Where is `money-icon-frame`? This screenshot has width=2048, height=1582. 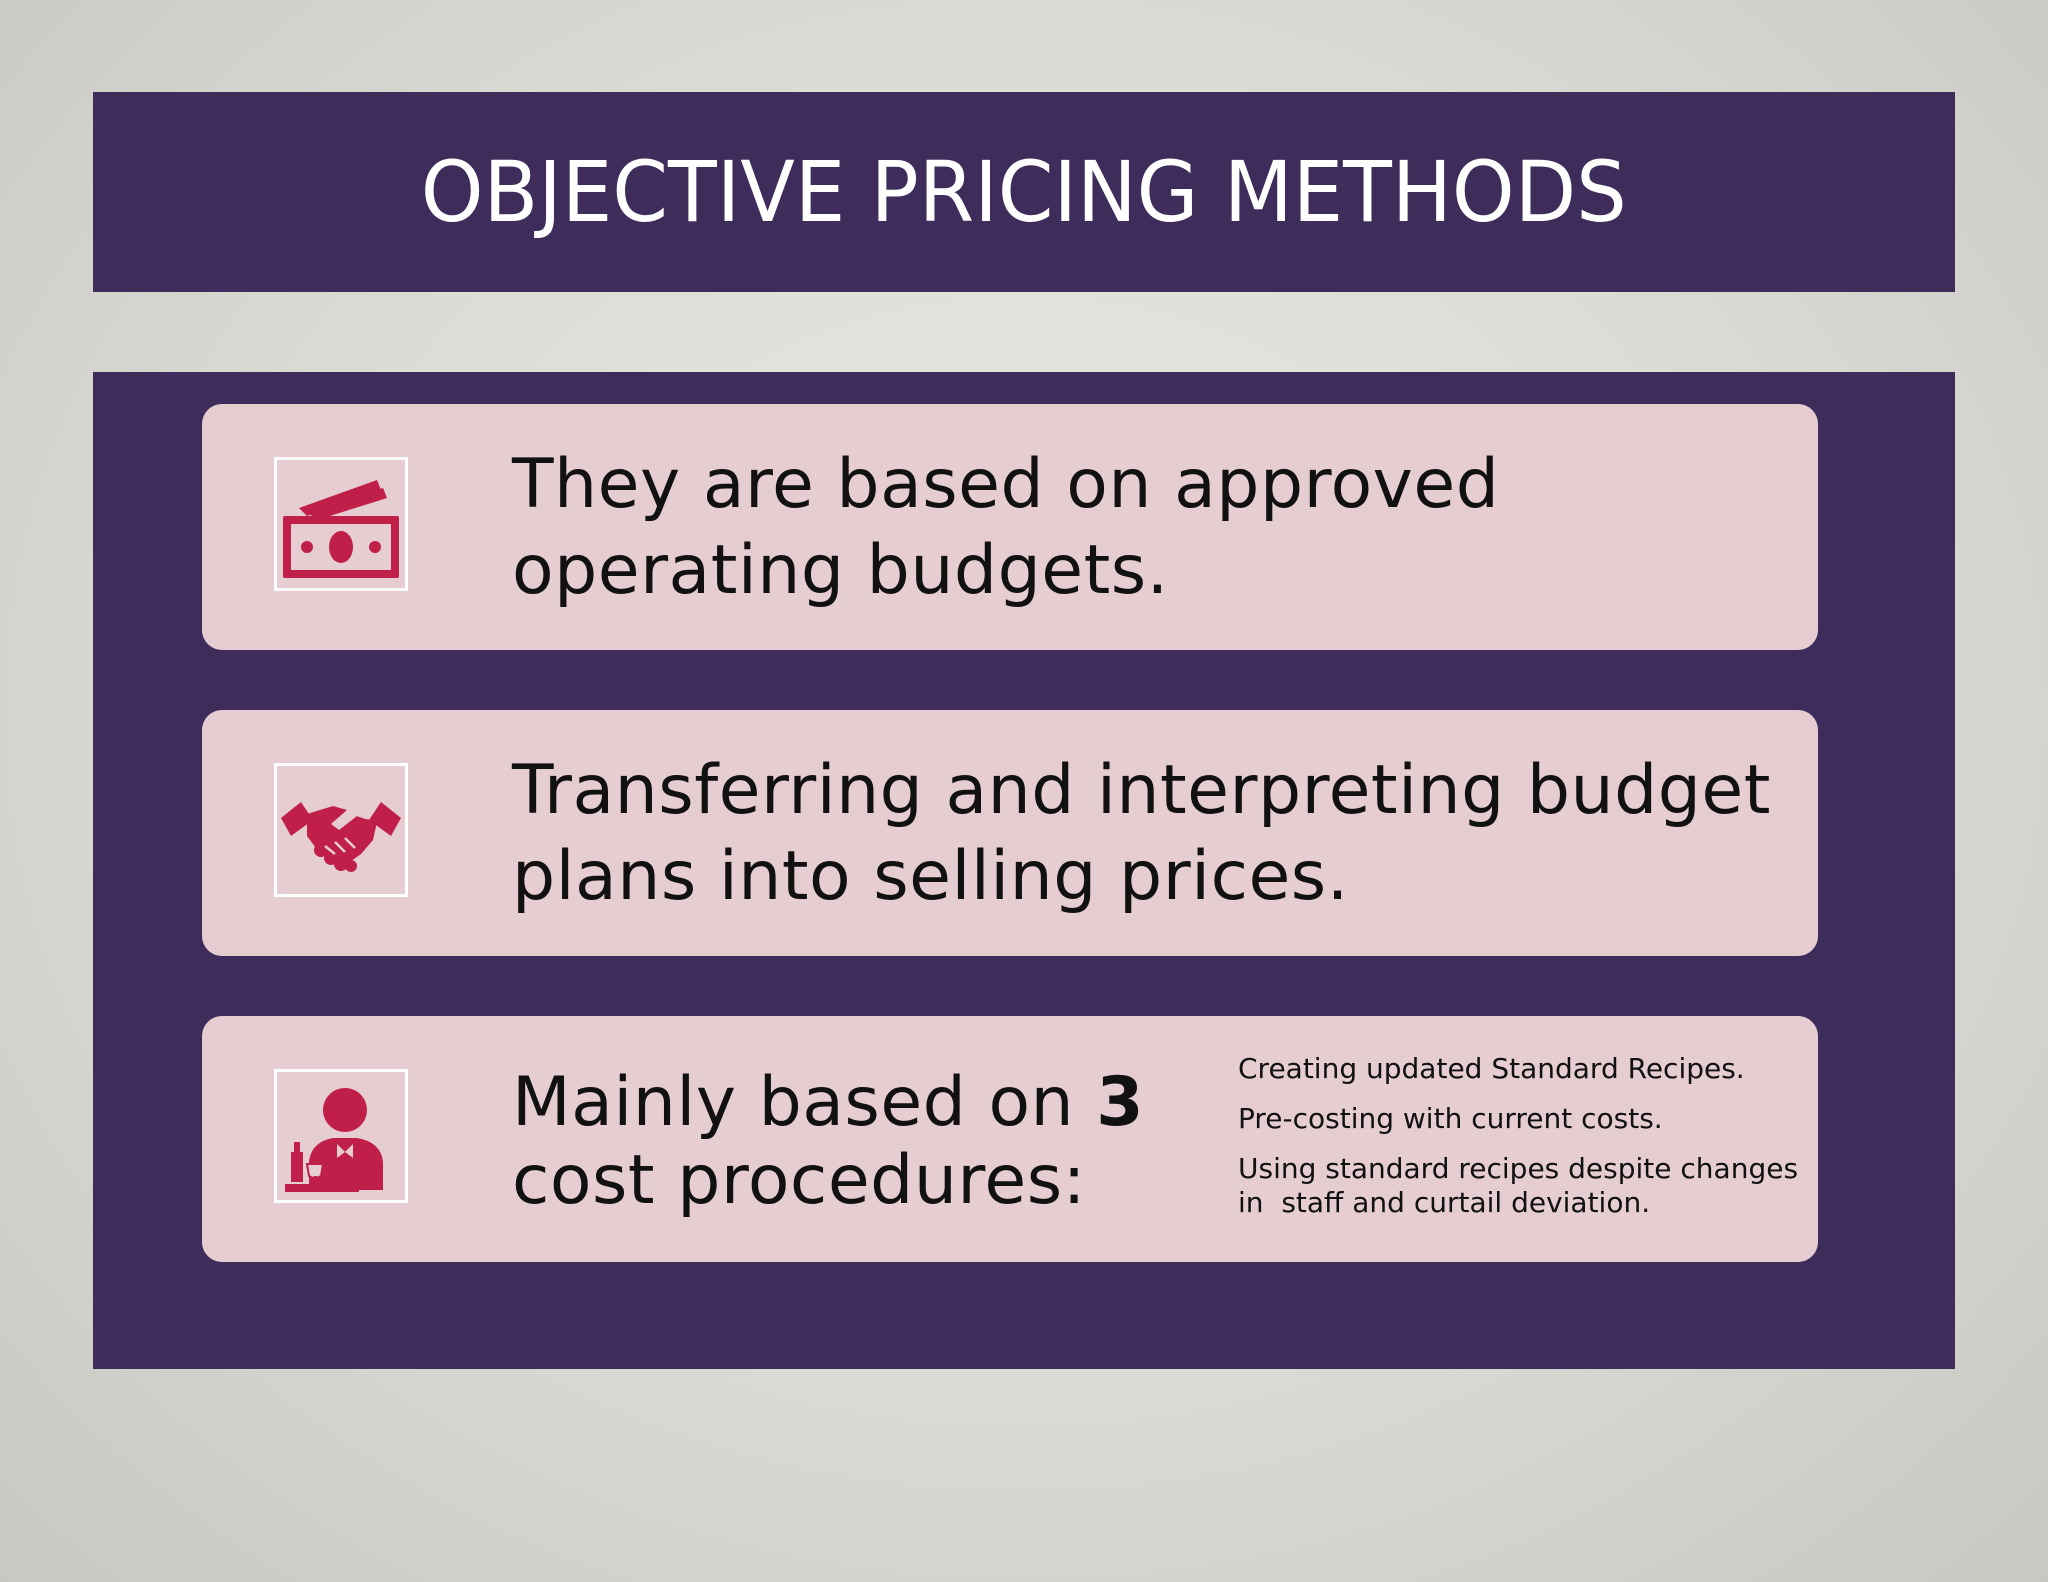 money-icon-frame is located at coordinates (341, 524).